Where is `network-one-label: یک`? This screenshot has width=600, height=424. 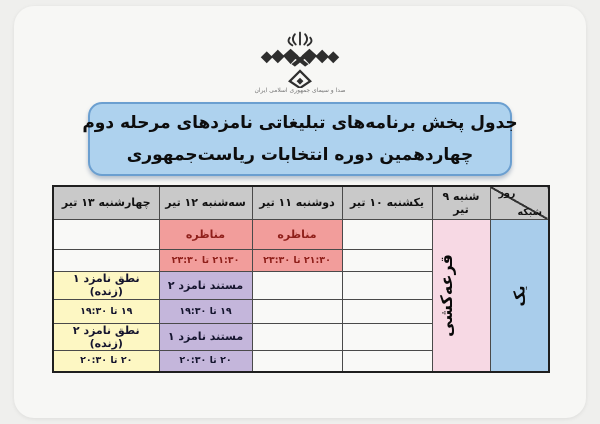 network-one-label: یک is located at coordinates (519, 296).